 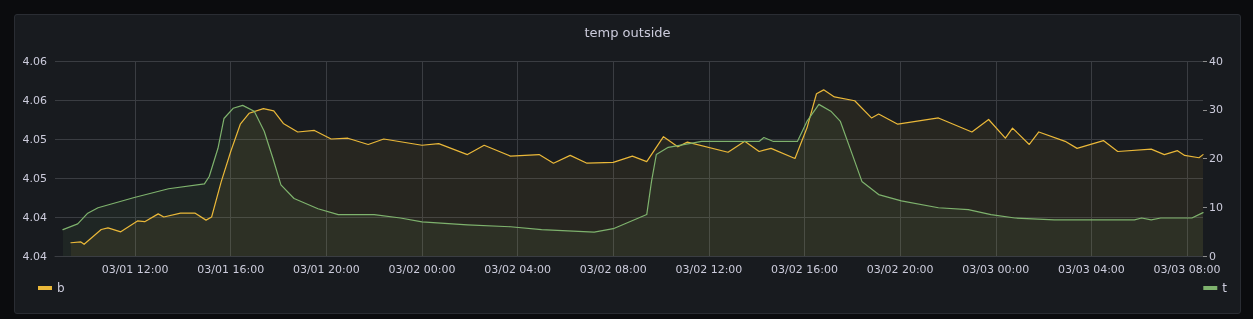 What do you see at coordinates (518, 269) in the screenshot?
I see `x-tick-label: 03/02 04:00` at bounding box center [518, 269].